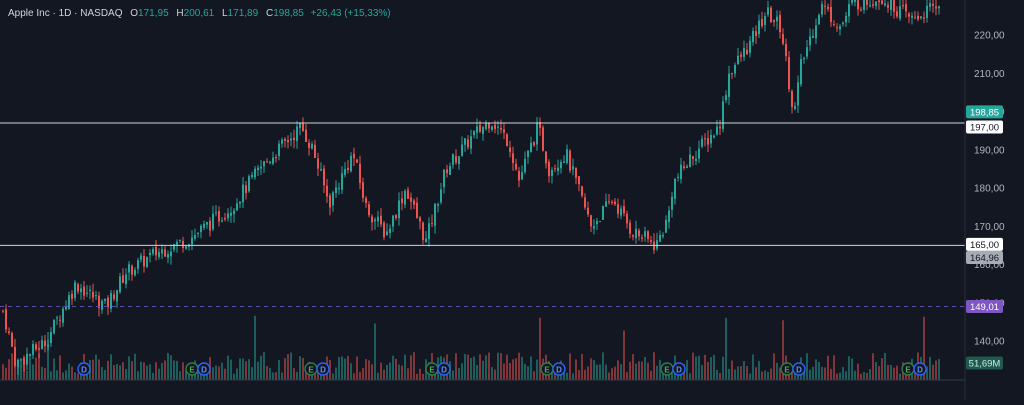  Describe the element at coordinates (984, 307) in the screenshot. I see `alert-price-badge: 149,01` at that location.